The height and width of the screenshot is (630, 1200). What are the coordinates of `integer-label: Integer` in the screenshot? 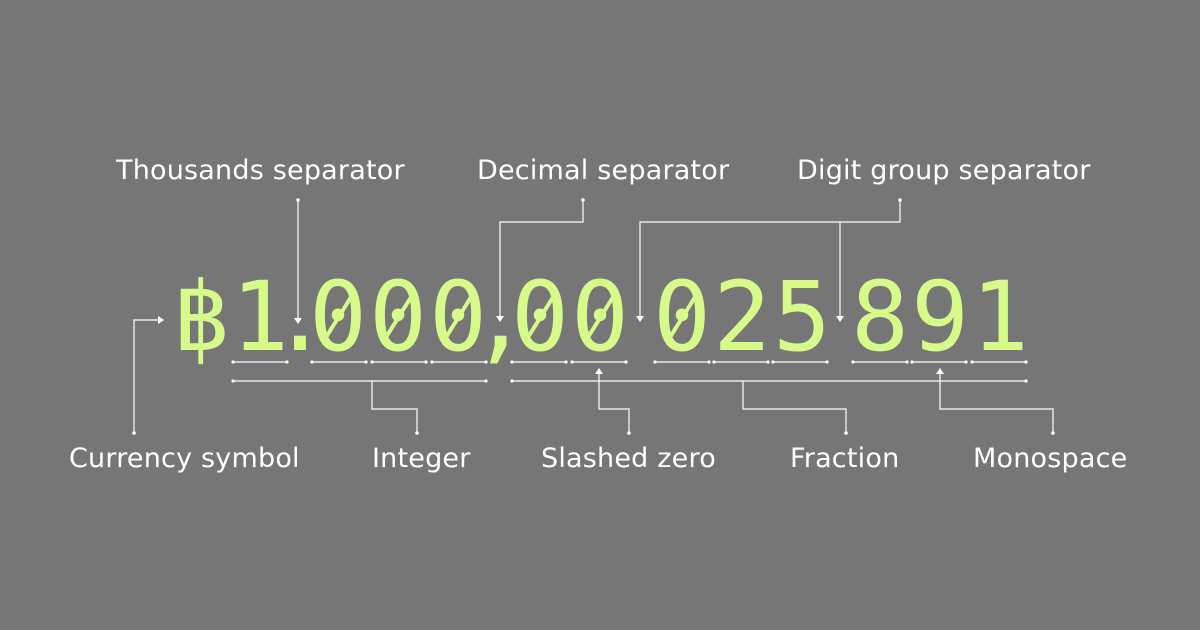 It's located at (421, 458).